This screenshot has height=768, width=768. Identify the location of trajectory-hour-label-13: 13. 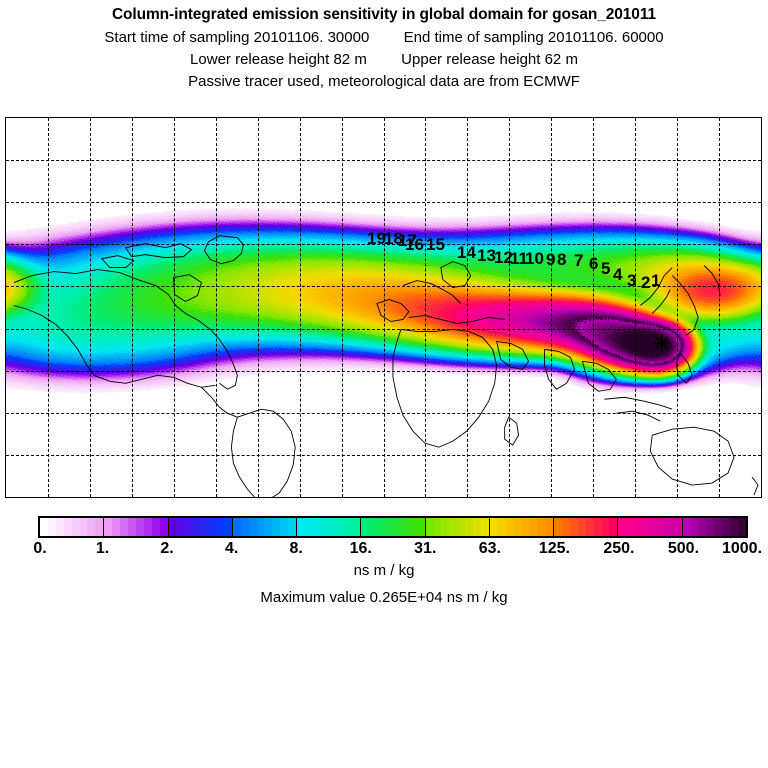
(486, 255).